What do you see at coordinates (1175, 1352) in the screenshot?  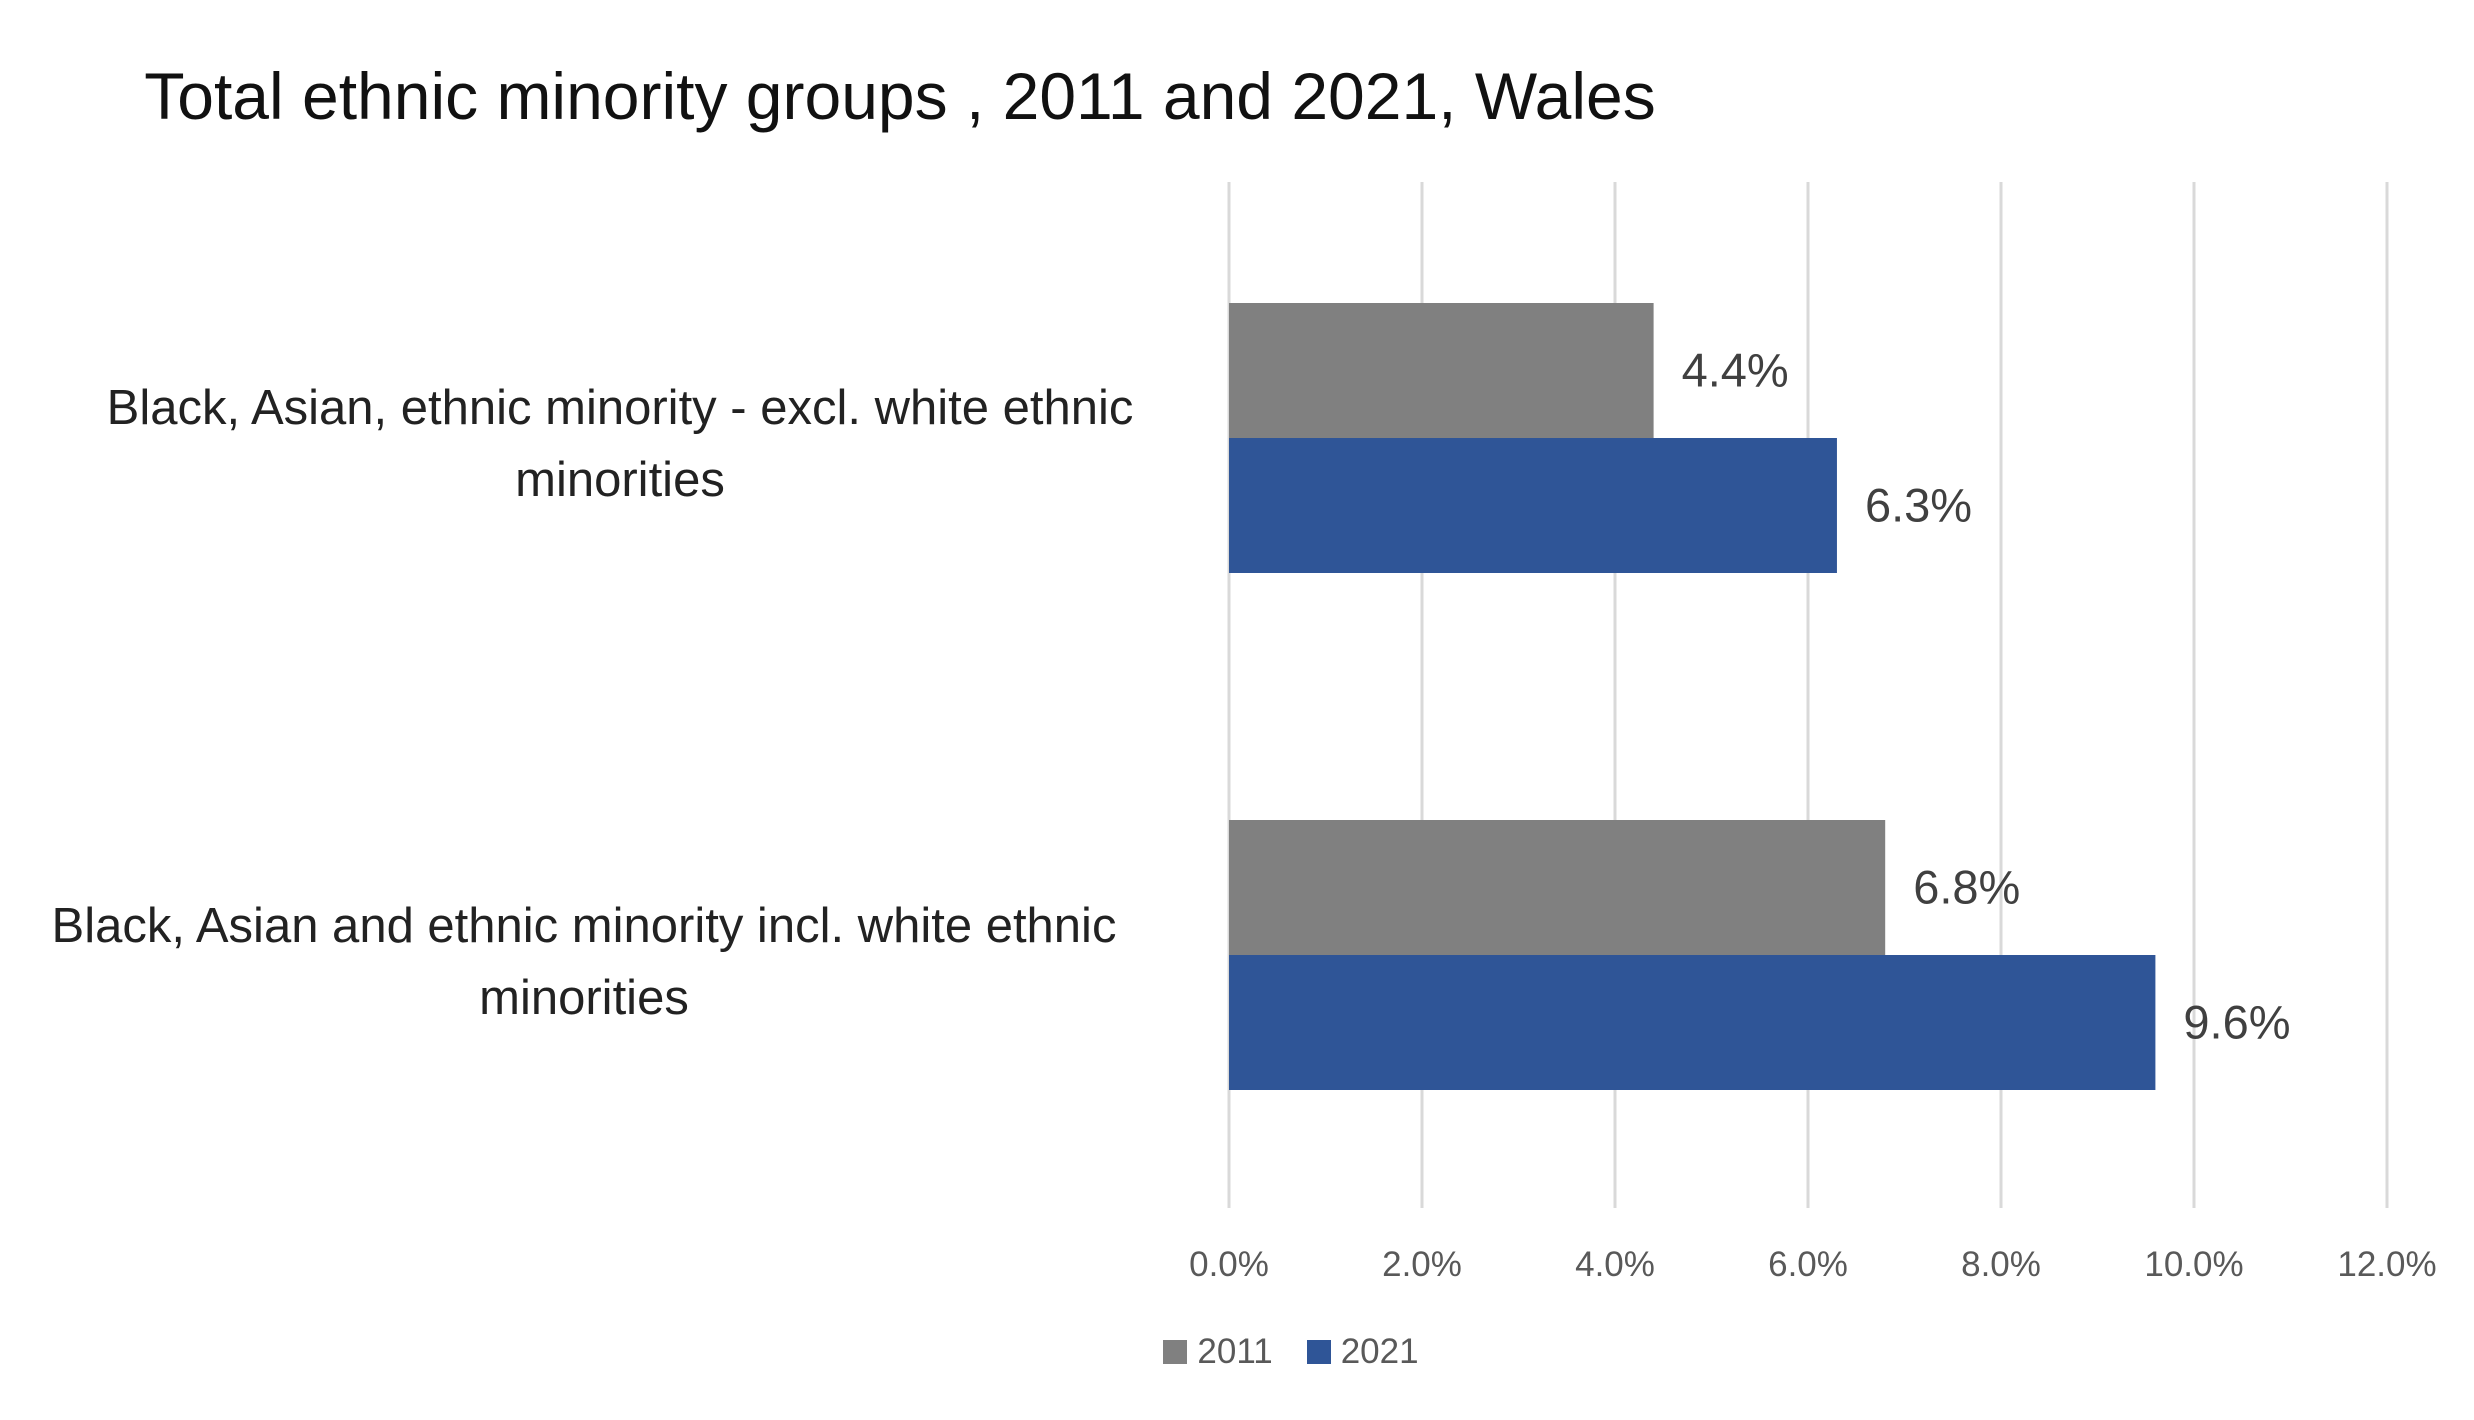 I see `legend-swatch-2011` at bounding box center [1175, 1352].